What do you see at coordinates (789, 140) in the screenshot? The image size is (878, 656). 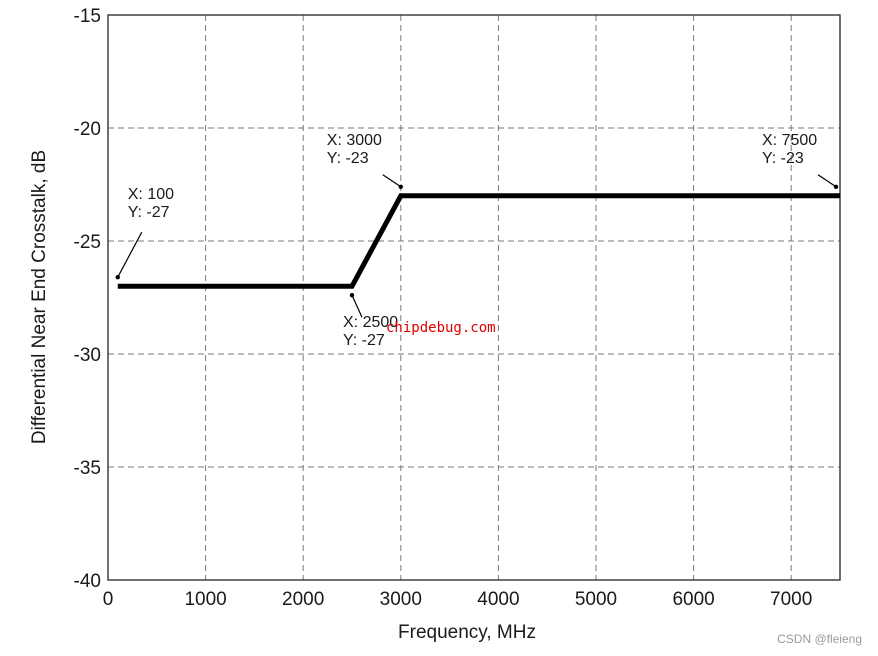 I see `annotation-label: X: 7500` at bounding box center [789, 140].